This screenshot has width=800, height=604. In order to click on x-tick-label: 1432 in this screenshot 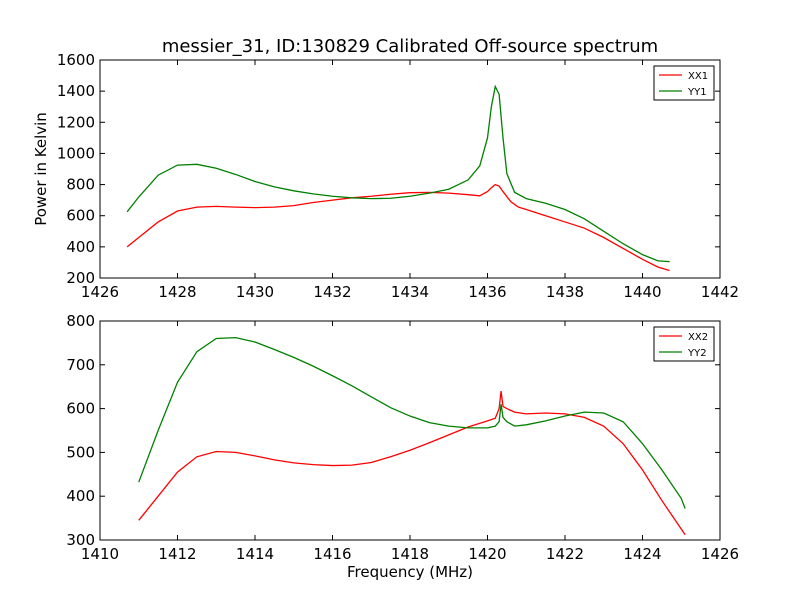, I will do `click(332, 292)`.